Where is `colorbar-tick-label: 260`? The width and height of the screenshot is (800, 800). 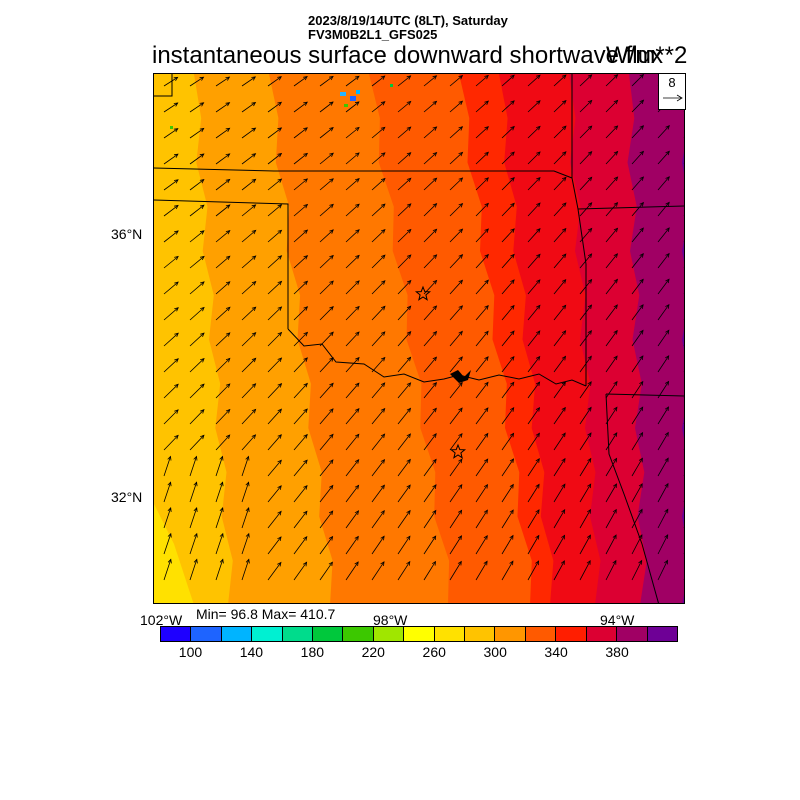 colorbar-tick-label: 260 is located at coordinates (434, 652).